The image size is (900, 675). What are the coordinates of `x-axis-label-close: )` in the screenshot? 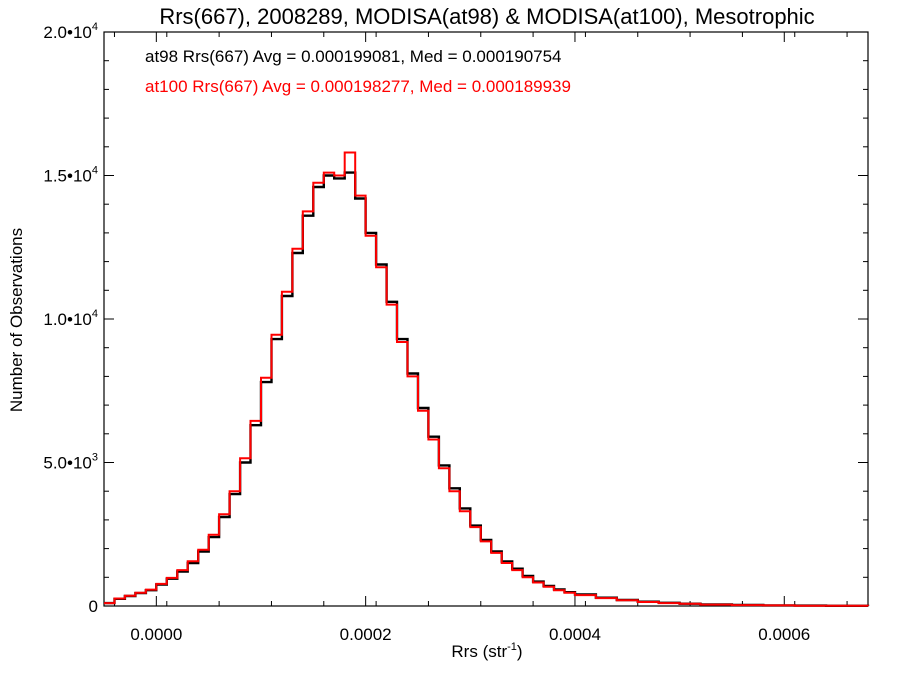 It's located at (520, 651).